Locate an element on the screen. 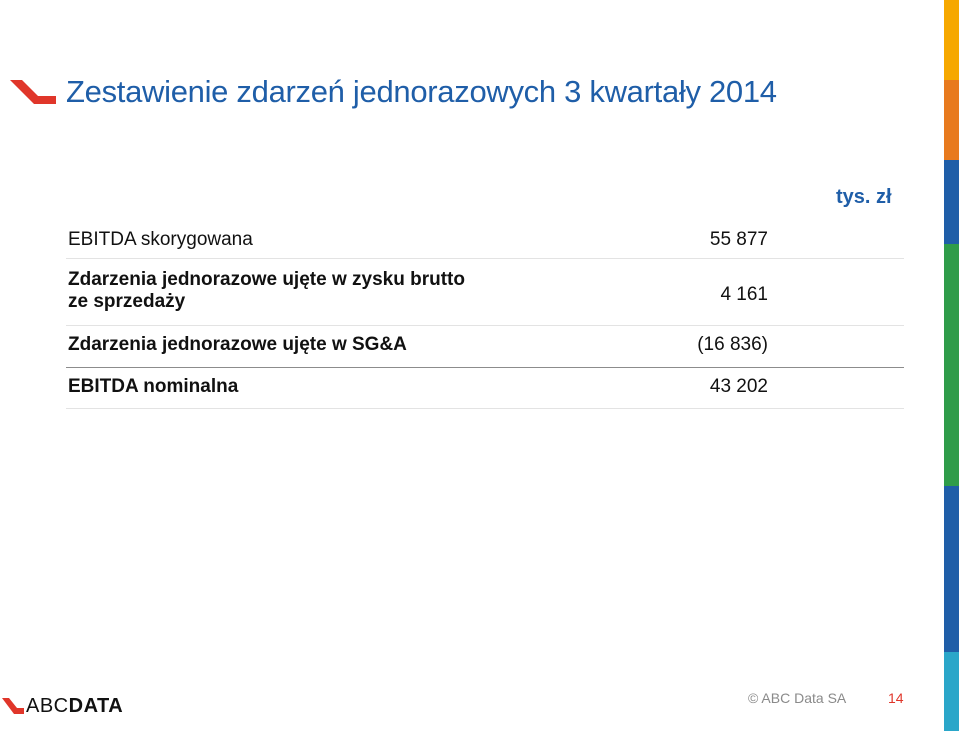 The height and width of the screenshot is (731, 959). abc-data-logo: ABCDATA is located at coordinates (62, 706).